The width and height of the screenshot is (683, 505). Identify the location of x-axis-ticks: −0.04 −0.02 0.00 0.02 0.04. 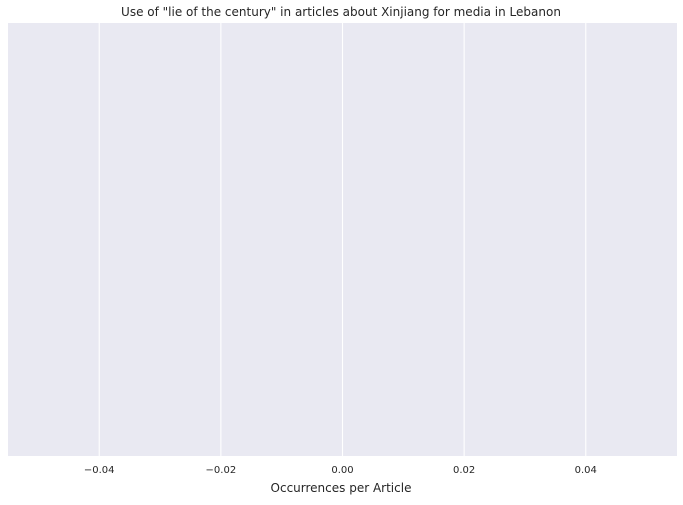
(340, 470).